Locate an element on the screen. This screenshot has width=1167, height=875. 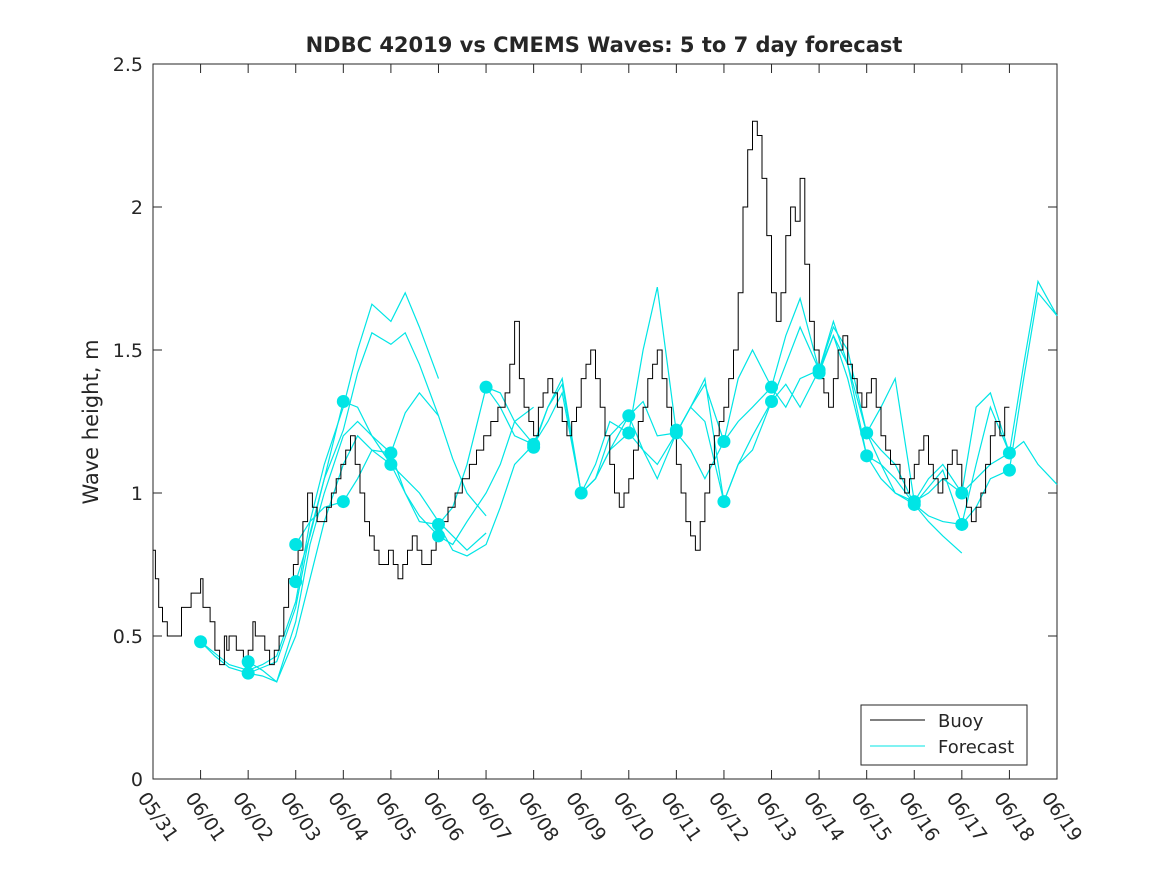
legend-forecast-label: Forecast is located at coordinates (976, 747).